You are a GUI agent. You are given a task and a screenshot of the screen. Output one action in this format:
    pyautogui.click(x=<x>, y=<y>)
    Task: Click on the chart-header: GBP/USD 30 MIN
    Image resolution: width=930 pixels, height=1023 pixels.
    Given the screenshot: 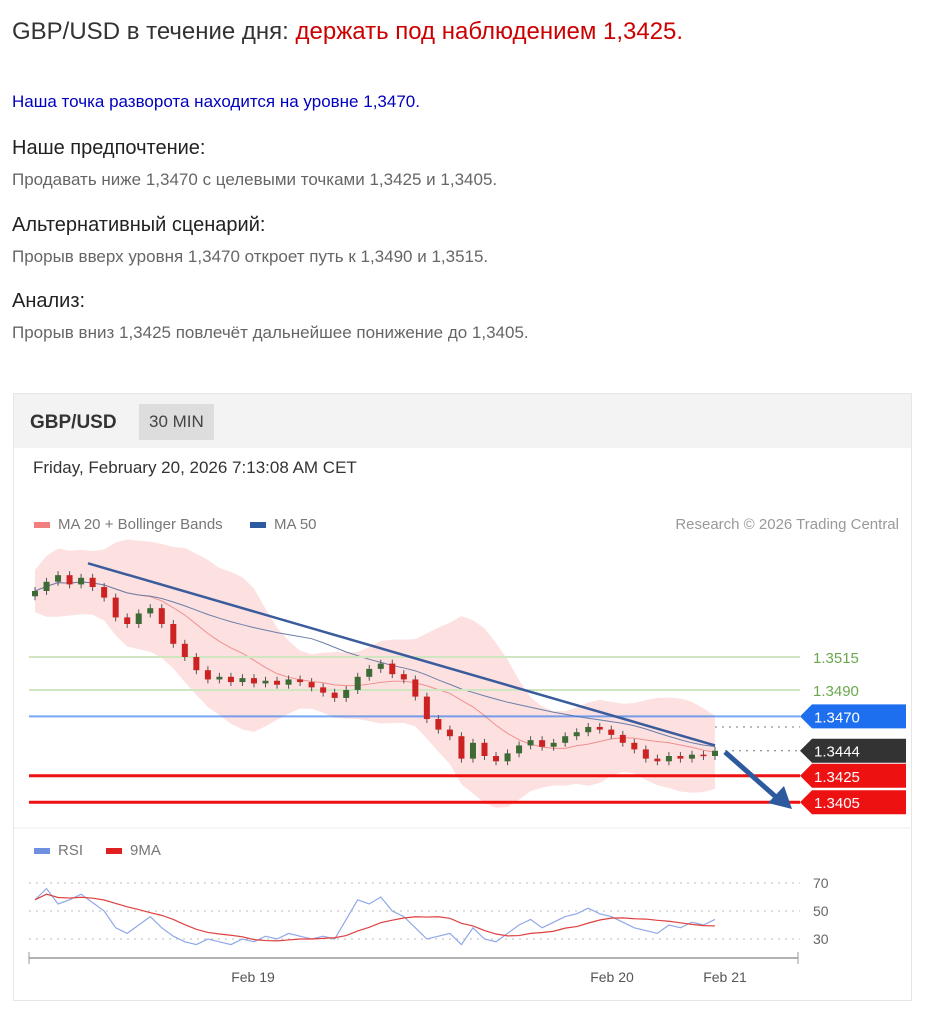 What is the action you would take?
    pyautogui.click(x=462, y=421)
    